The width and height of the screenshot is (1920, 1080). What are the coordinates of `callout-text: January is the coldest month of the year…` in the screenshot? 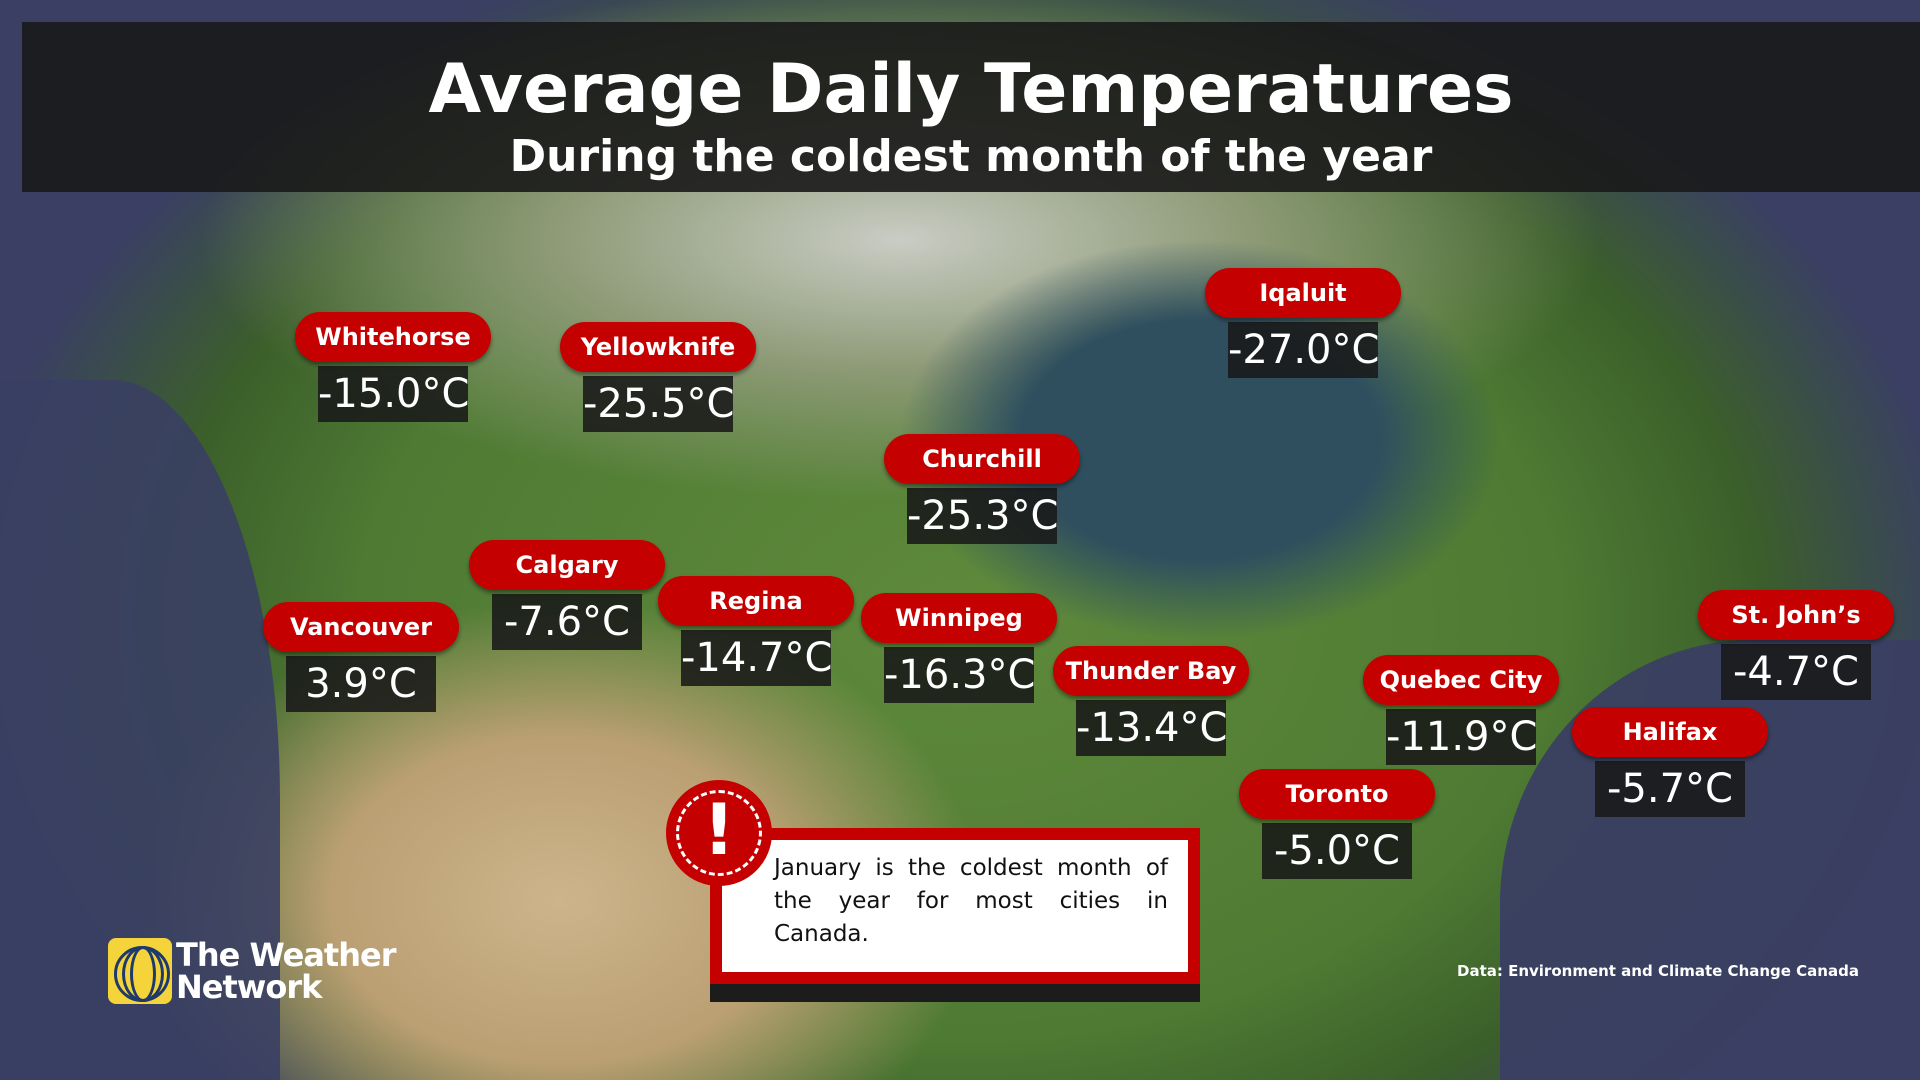 It's located at (971, 901).